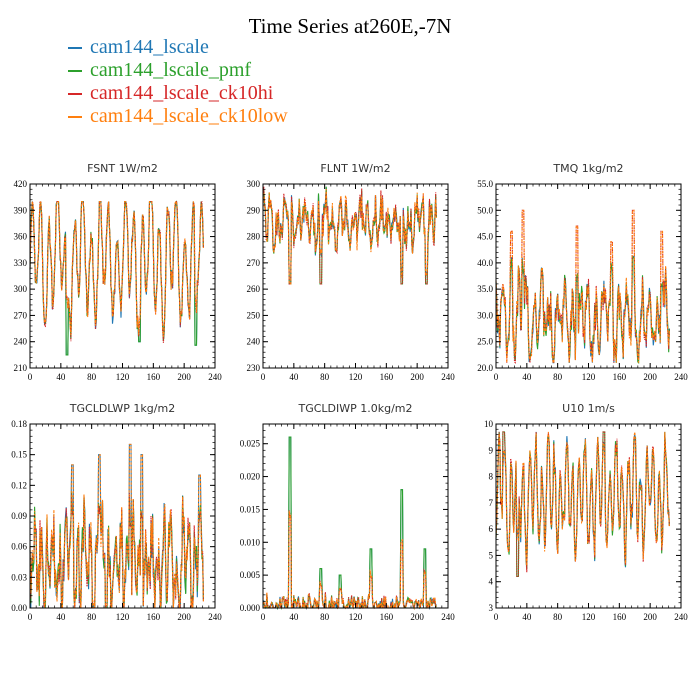 This screenshot has height=700, width=700. Describe the element at coordinates (182, 93) in the screenshot. I see `legend-label: cam144_lscale_ck10hi` at that location.